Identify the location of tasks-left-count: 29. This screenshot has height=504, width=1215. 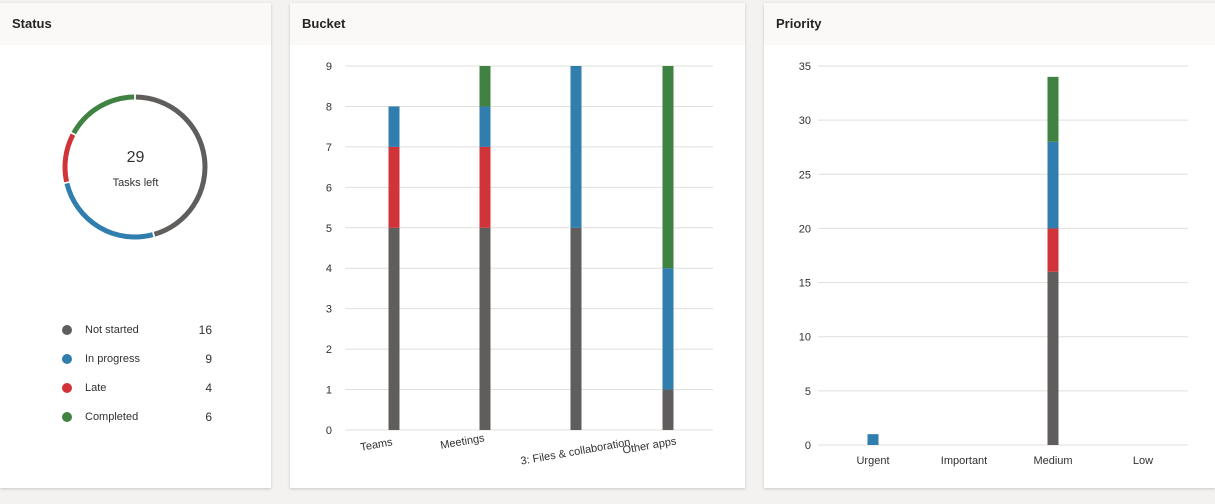
(135, 157).